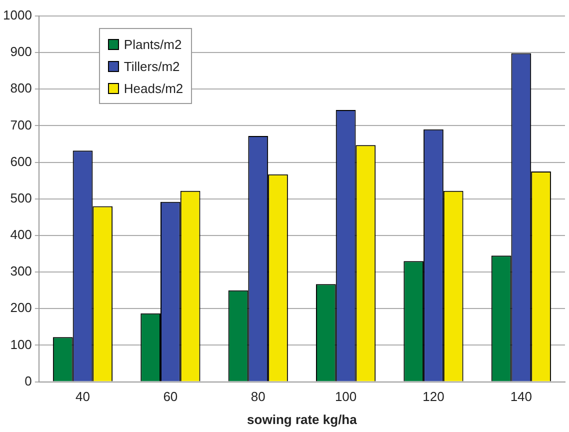  Describe the element at coordinates (154, 88) in the screenshot. I see `legend-label: Heads/m2` at that location.